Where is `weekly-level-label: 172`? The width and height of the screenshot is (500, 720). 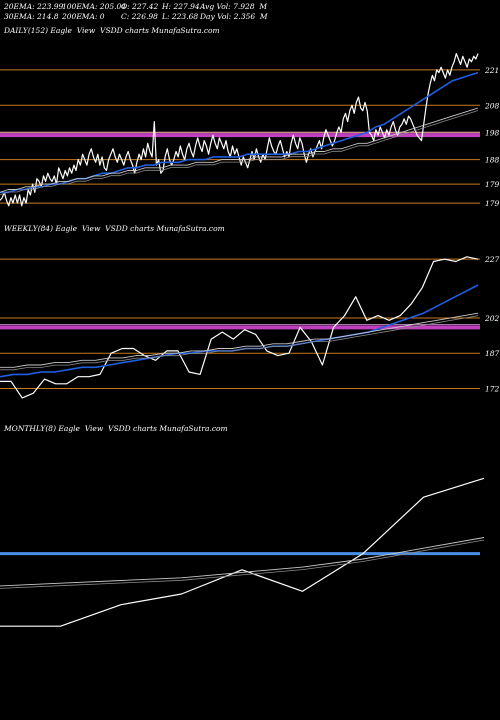 weekly-level-label: 172 is located at coordinates (492, 388).